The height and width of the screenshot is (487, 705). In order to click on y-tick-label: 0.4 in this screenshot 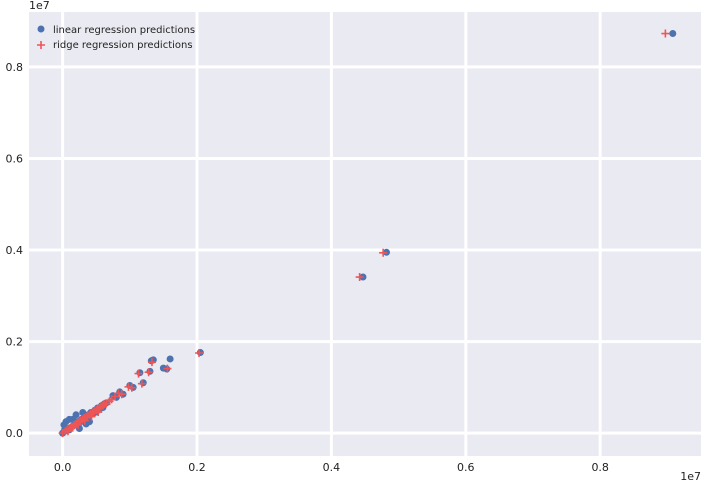, I will do `click(15, 250)`.